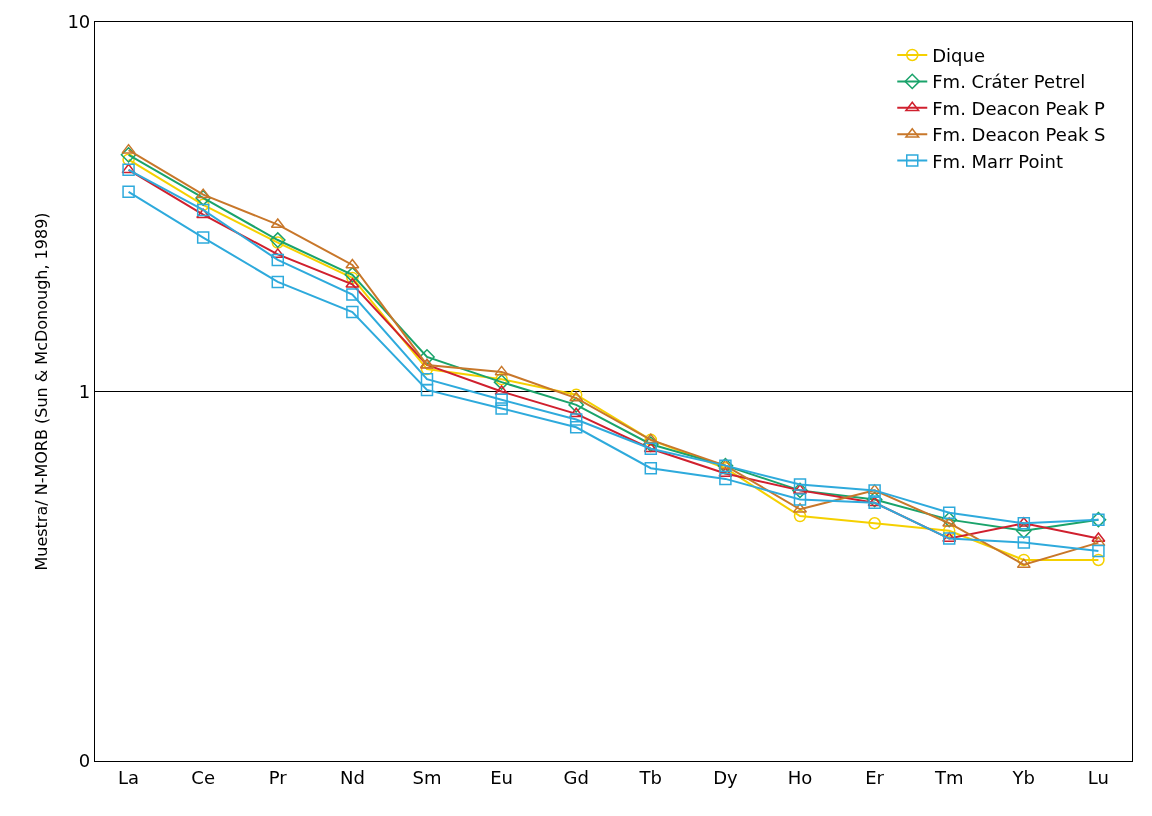  I want to click on y-tick-label: 1, so click(84, 391).